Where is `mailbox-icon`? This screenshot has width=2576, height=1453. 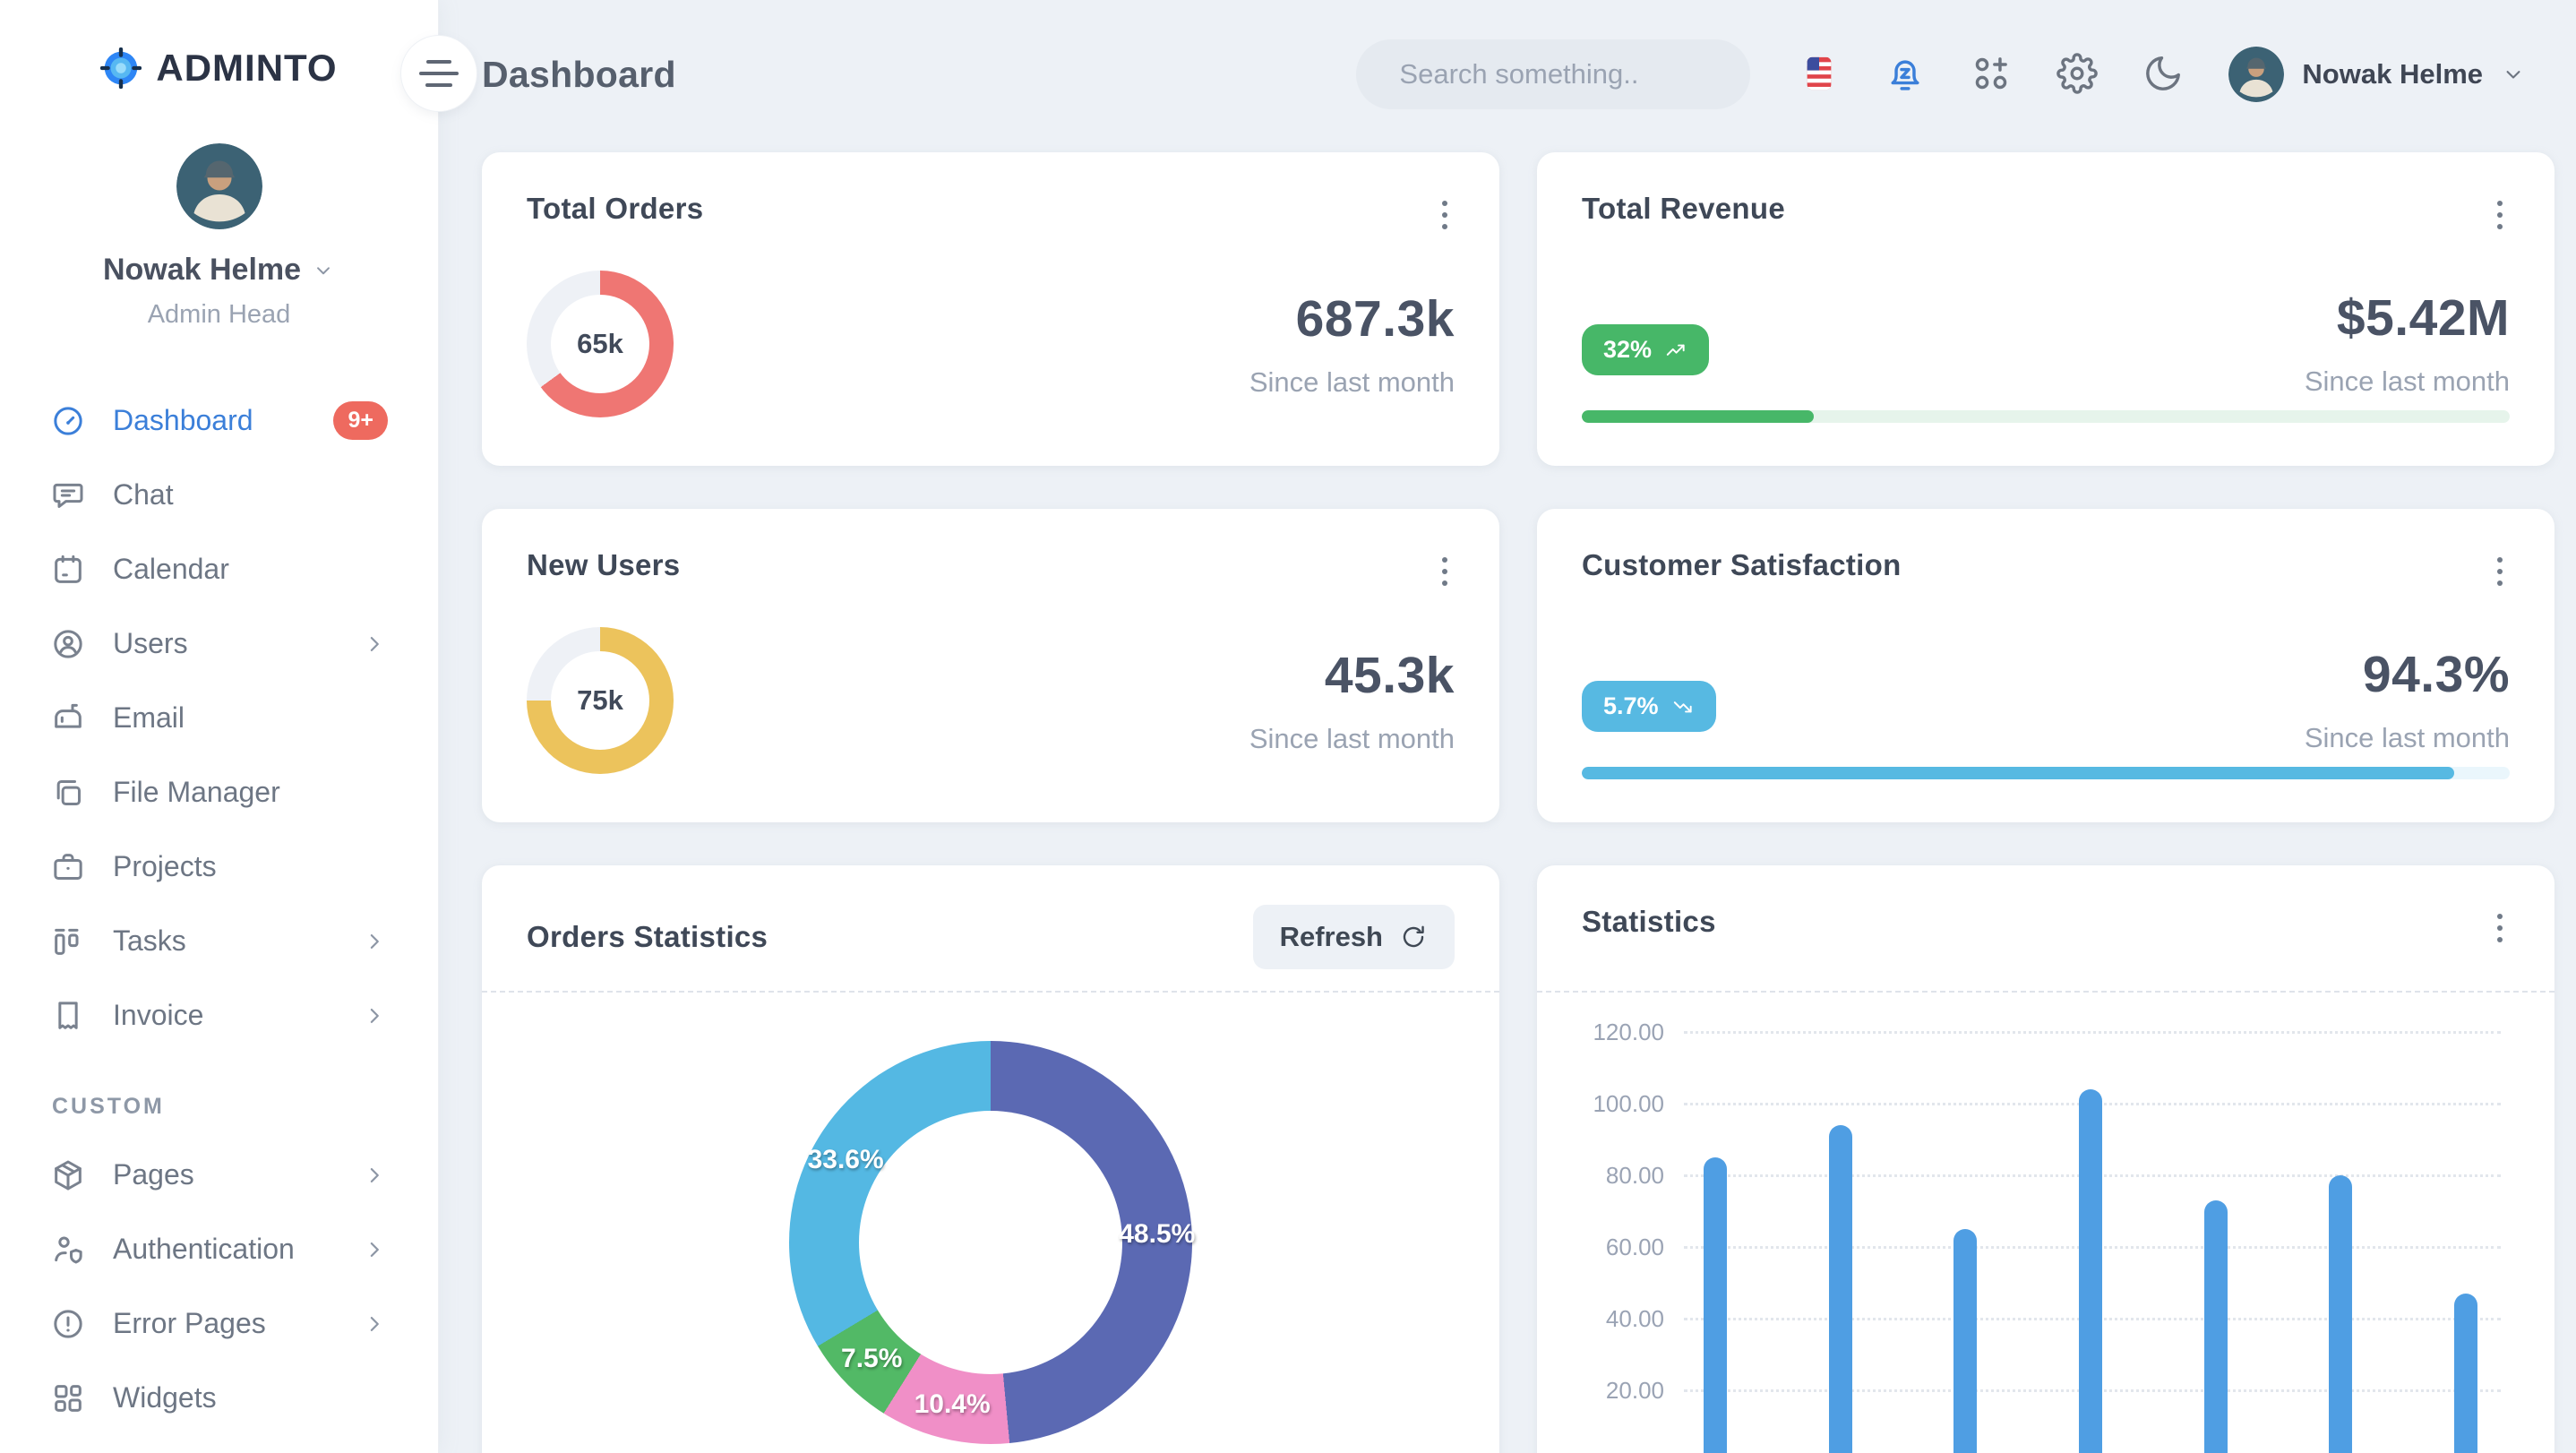
mailbox-icon is located at coordinates (68, 719).